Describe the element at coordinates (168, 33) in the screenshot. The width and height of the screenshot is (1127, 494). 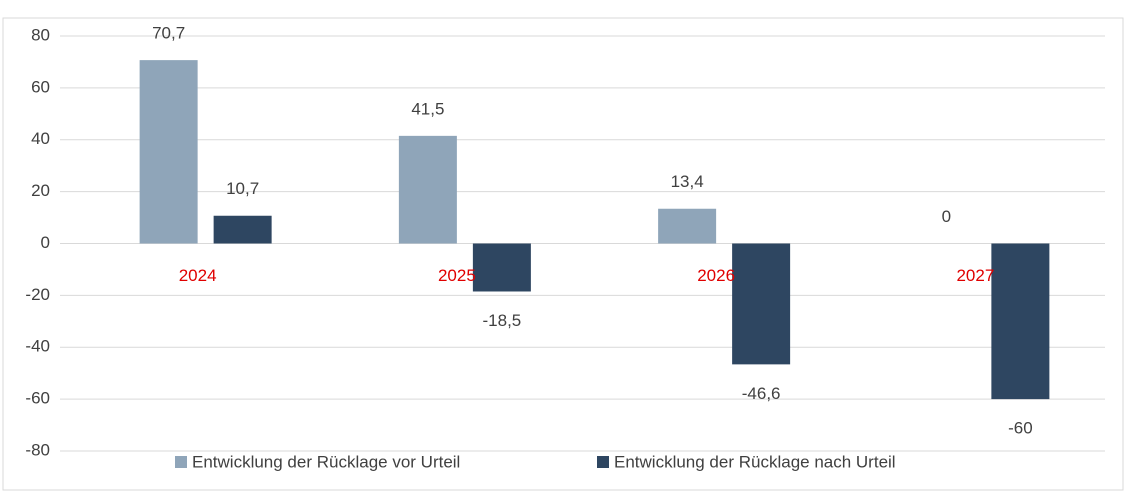
I see `data-label: 70,7` at that location.